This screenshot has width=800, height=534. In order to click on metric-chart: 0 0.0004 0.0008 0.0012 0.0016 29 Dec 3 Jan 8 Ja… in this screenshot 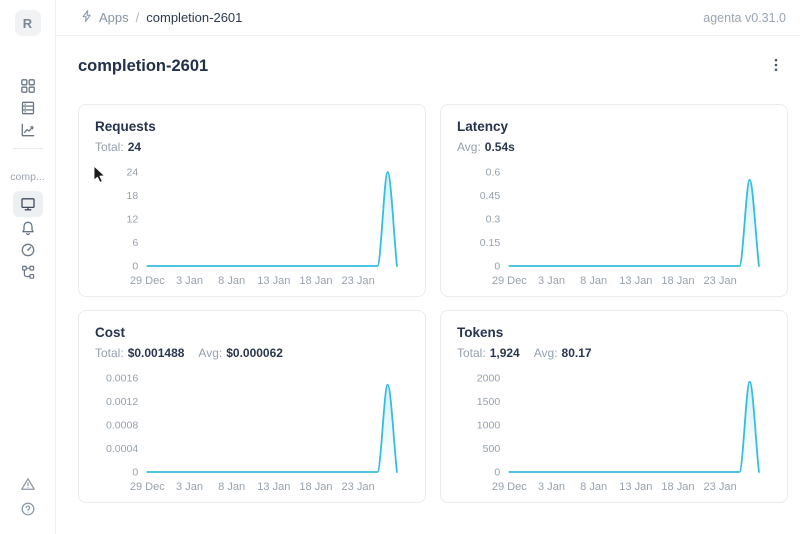, I will do `click(252, 432)`.